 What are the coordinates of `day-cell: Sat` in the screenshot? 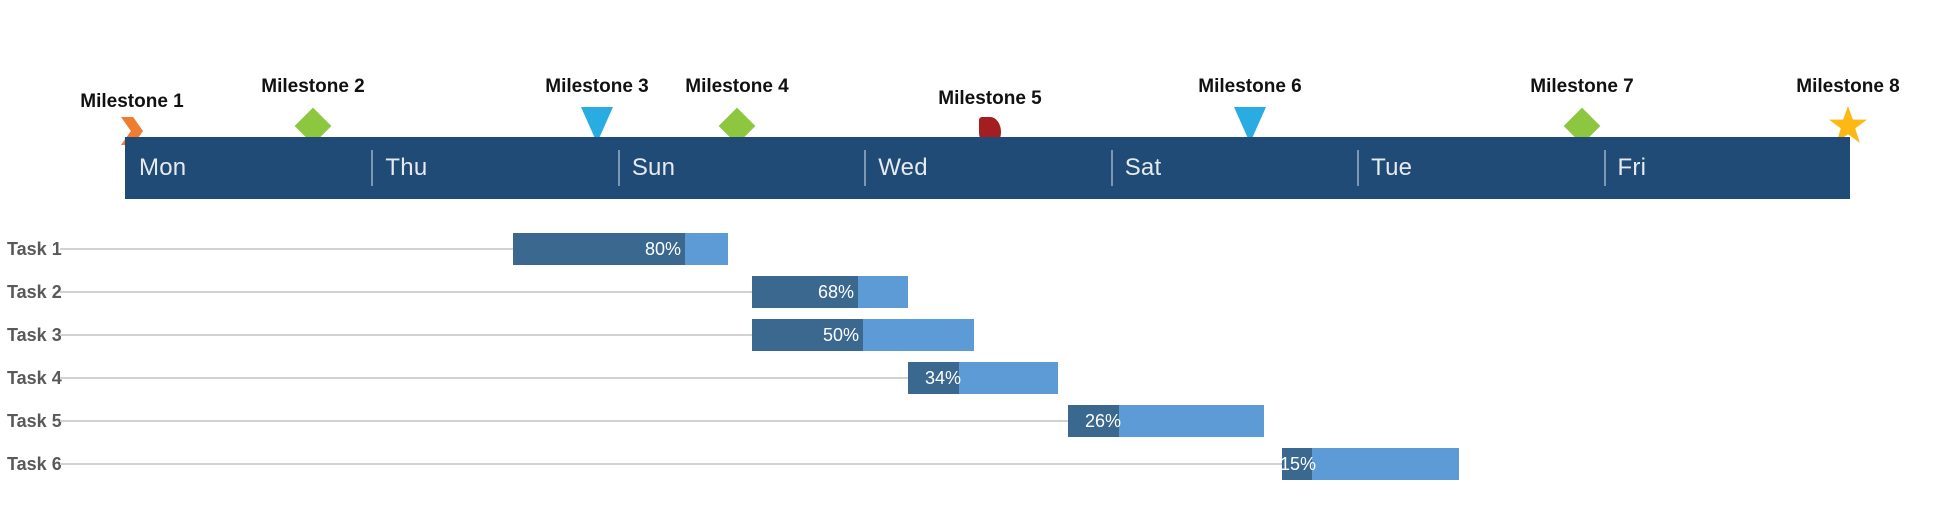 It's located at (1233, 168).